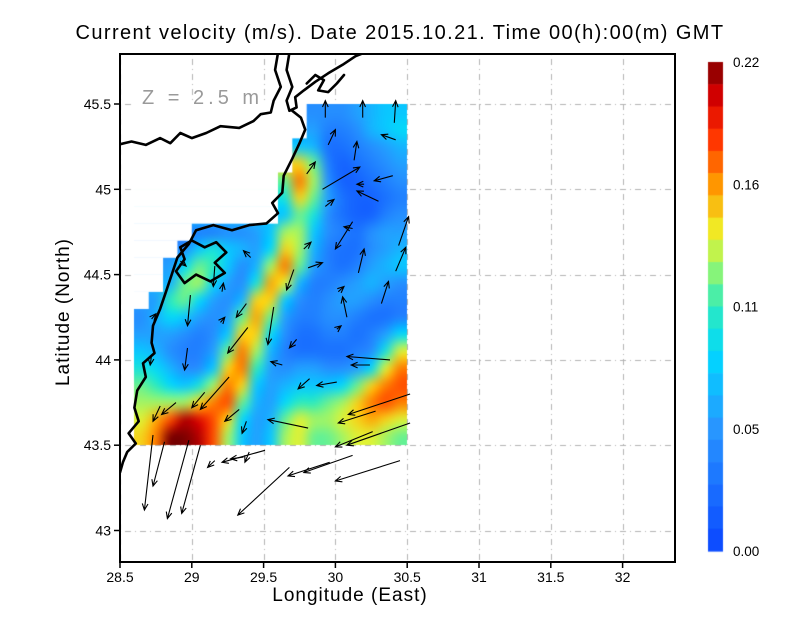 This screenshot has width=800, height=618. What do you see at coordinates (192, 577) in the screenshot?
I see `x-tick-label: 29` at bounding box center [192, 577].